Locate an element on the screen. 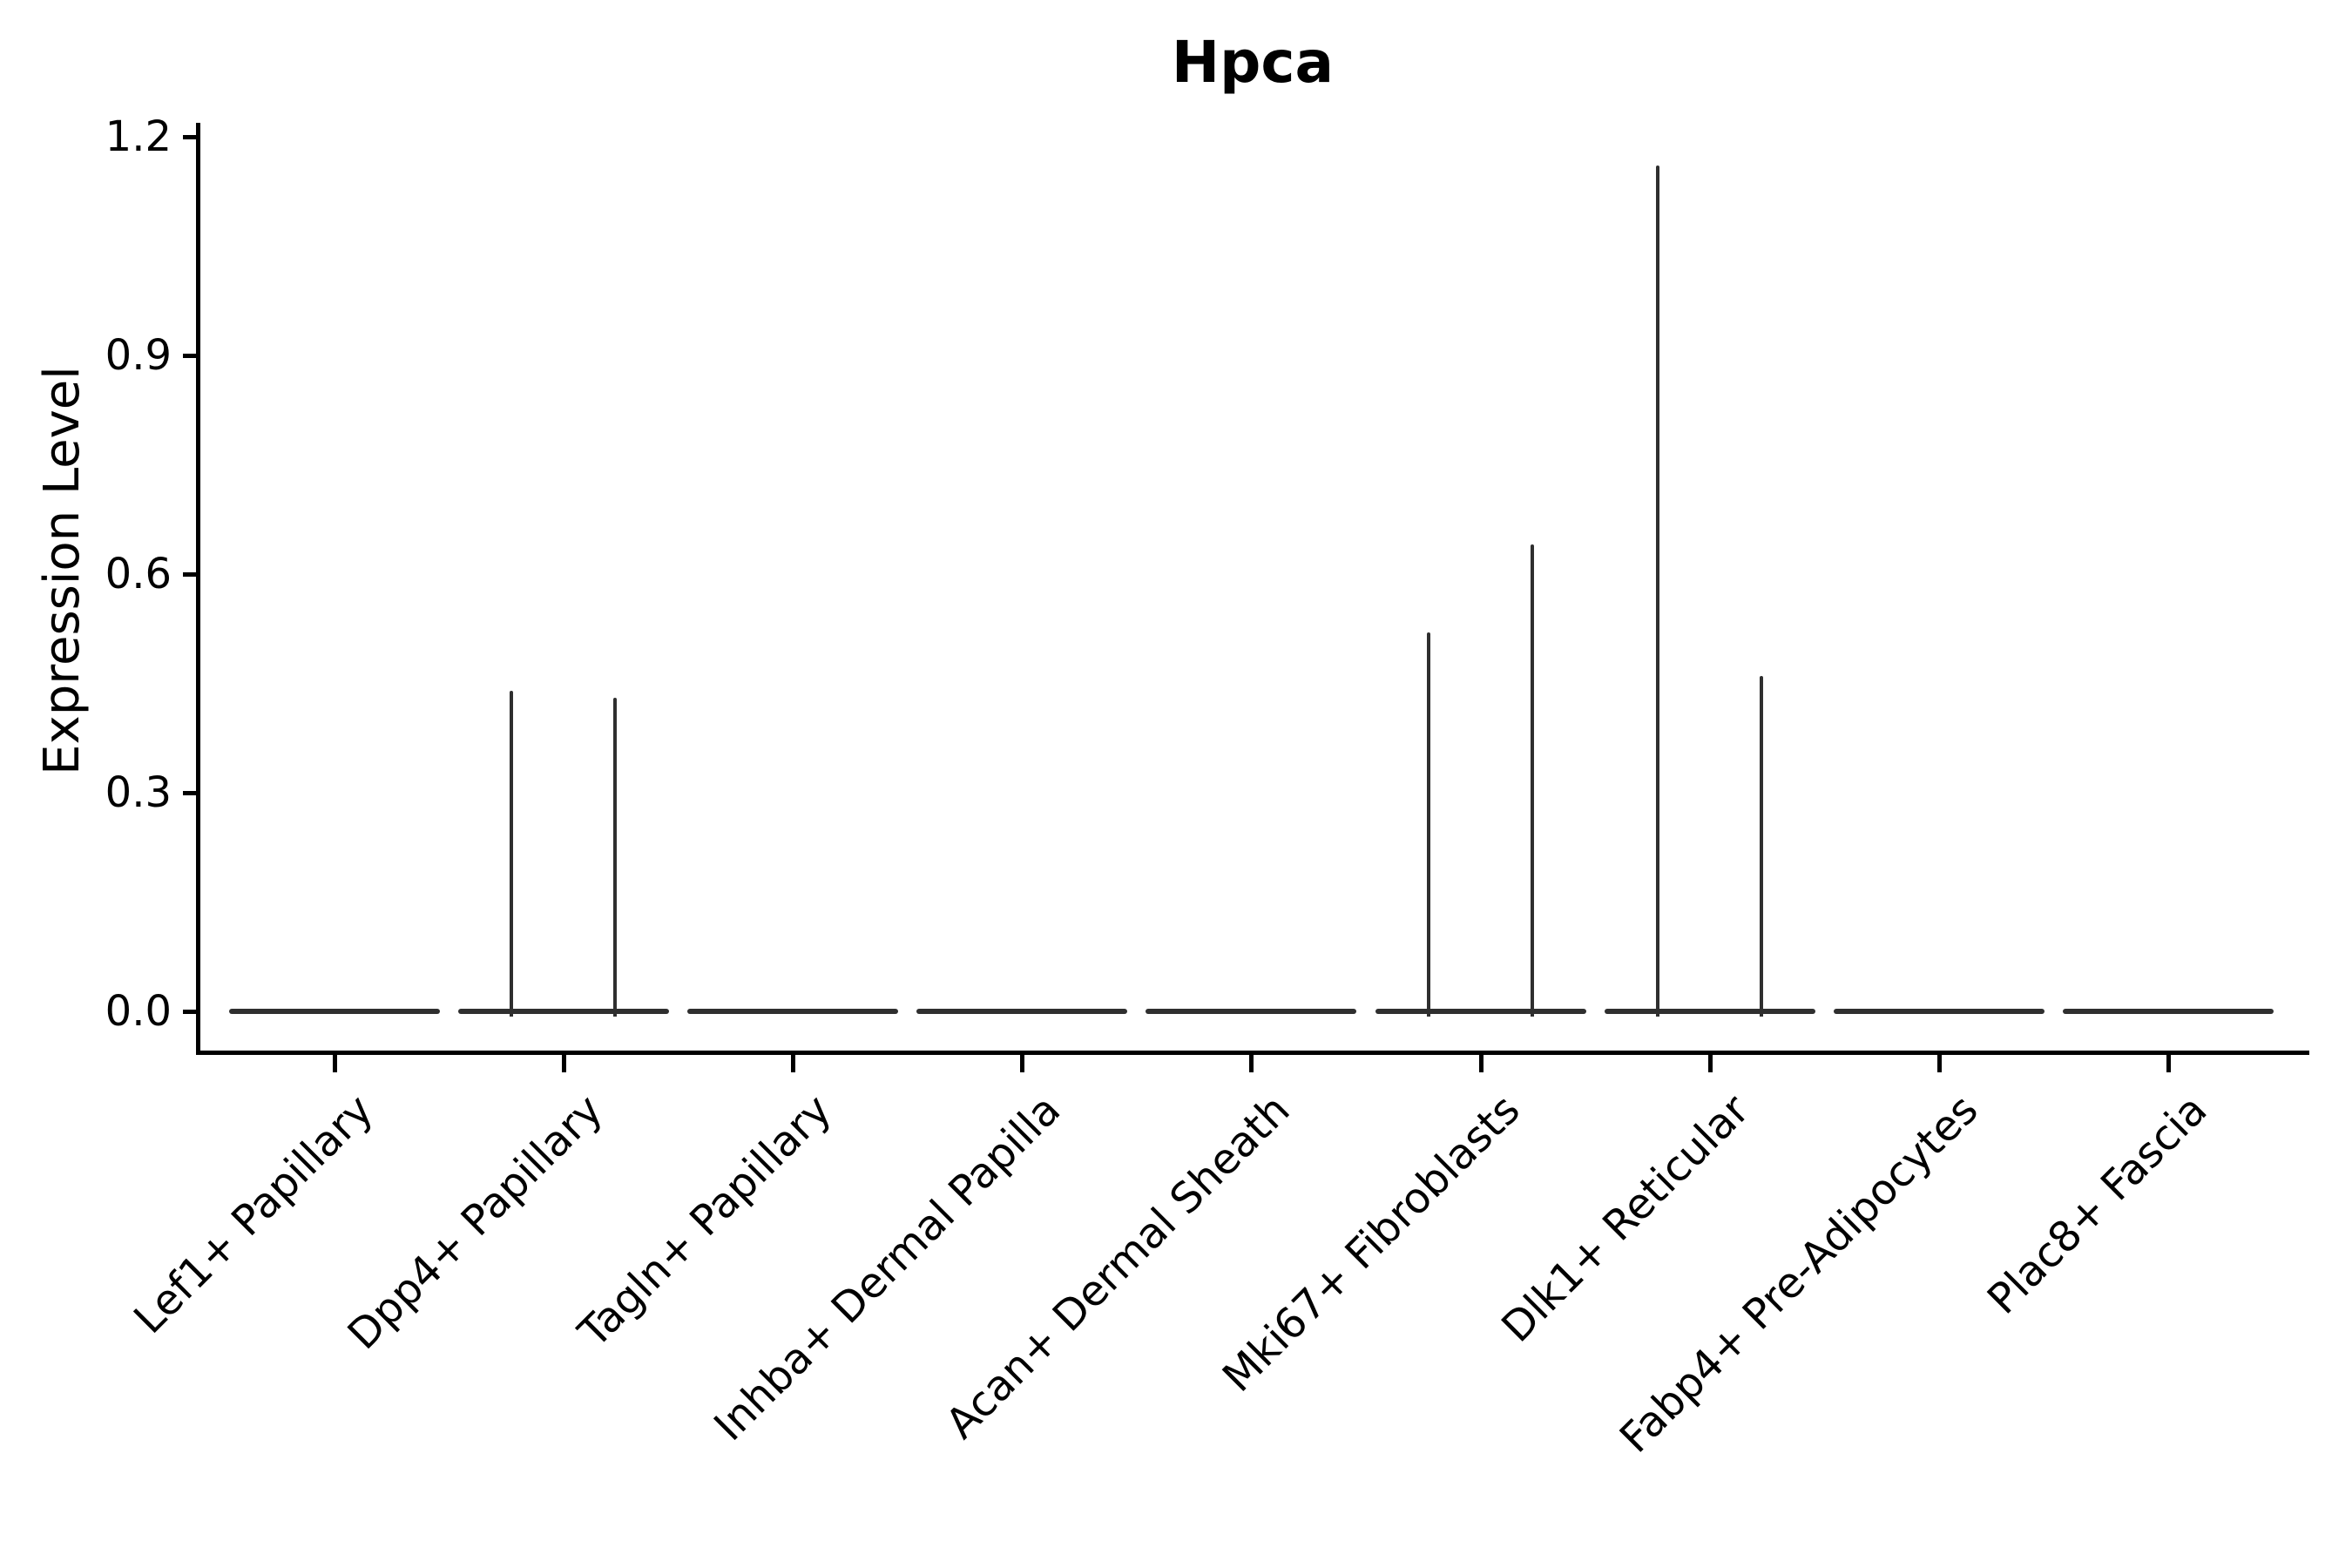 This screenshot has width=2352, height=1568. x-tick-label: Tagln+ Papillary is located at coordinates (705, 1221).